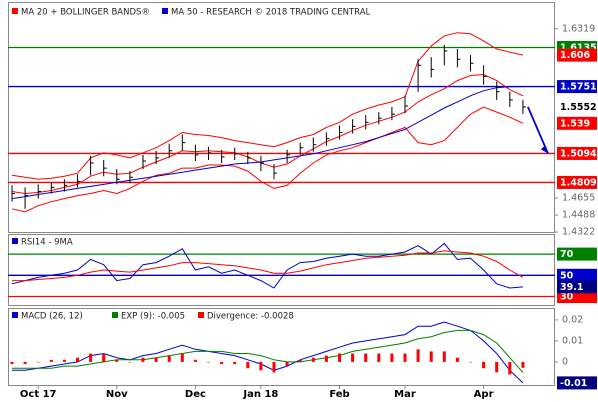  Describe the element at coordinates (538, 130) in the screenshot. I see `projection-arrow` at that location.